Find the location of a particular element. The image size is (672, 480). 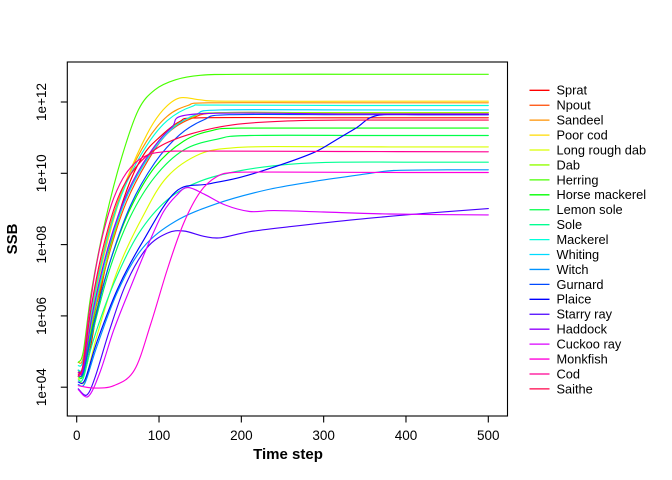

legend-label-long-rough-dab: Long rough dab is located at coordinates (602, 149).